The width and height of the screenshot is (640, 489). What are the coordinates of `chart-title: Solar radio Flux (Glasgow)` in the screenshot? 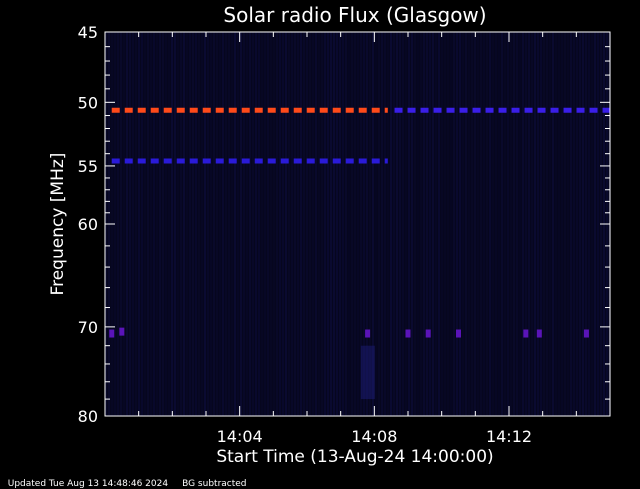 It's located at (354, 15).